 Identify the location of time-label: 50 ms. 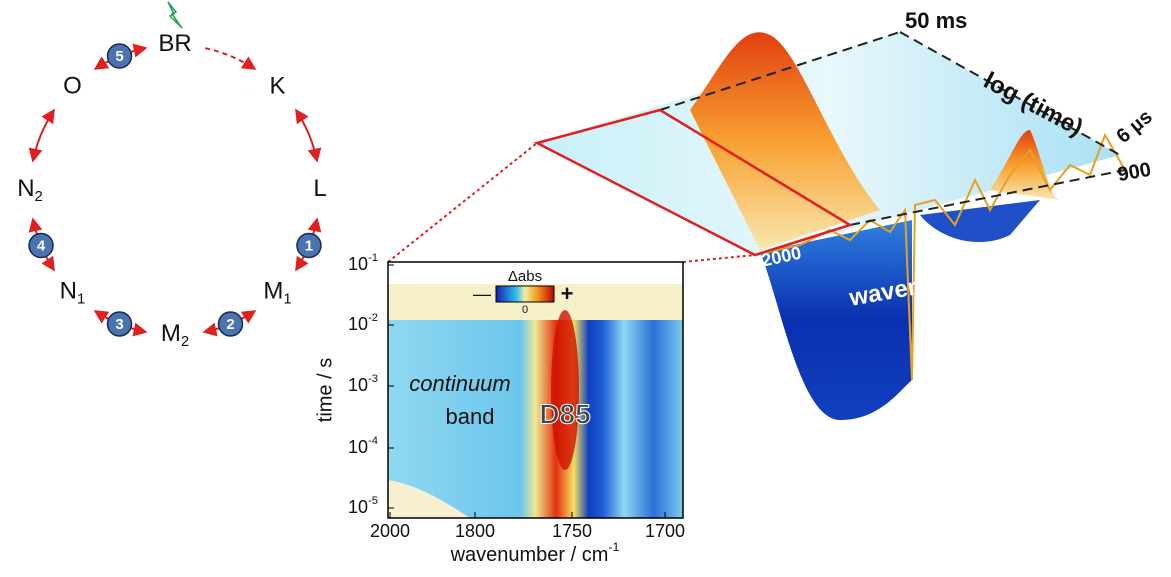
(936, 20).